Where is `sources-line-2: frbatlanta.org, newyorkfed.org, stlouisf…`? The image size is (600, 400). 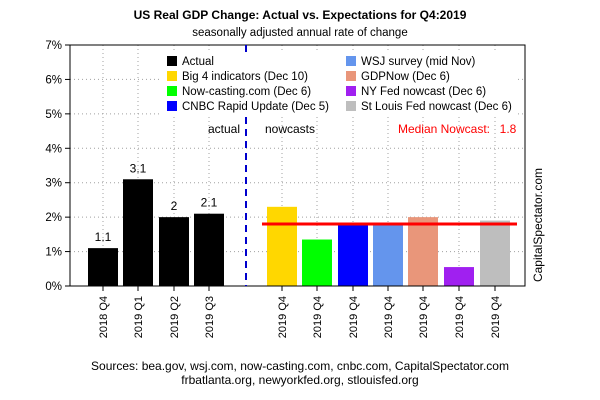
sources-line-2: frbatlanta.org, newyorkfed.org, stlouisf… is located at coordinates (299, 380).